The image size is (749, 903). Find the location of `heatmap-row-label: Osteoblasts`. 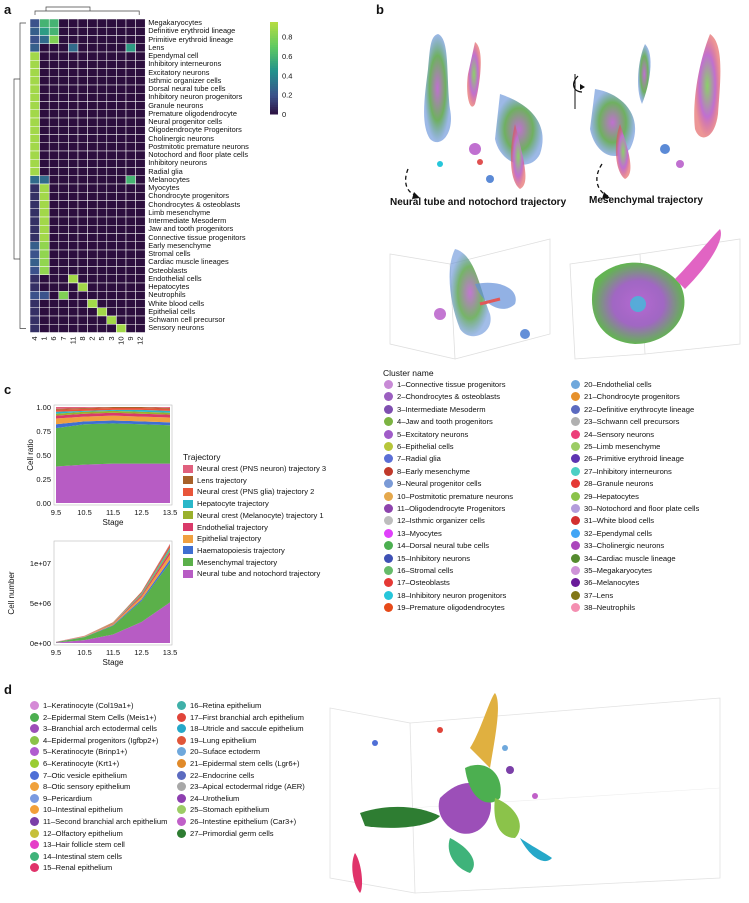

heatmap-row-label: Osteoblasts is located at coordinates (168, 270).